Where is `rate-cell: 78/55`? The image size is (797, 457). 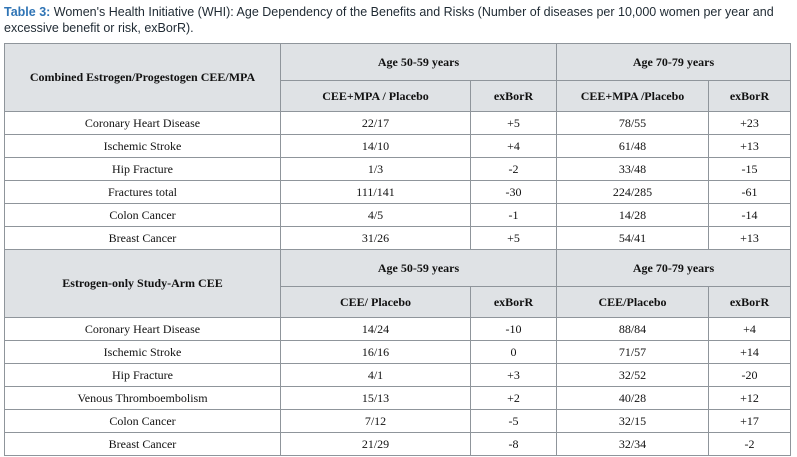
rate-cell: 78/55 is located at coordinates (632, 123).